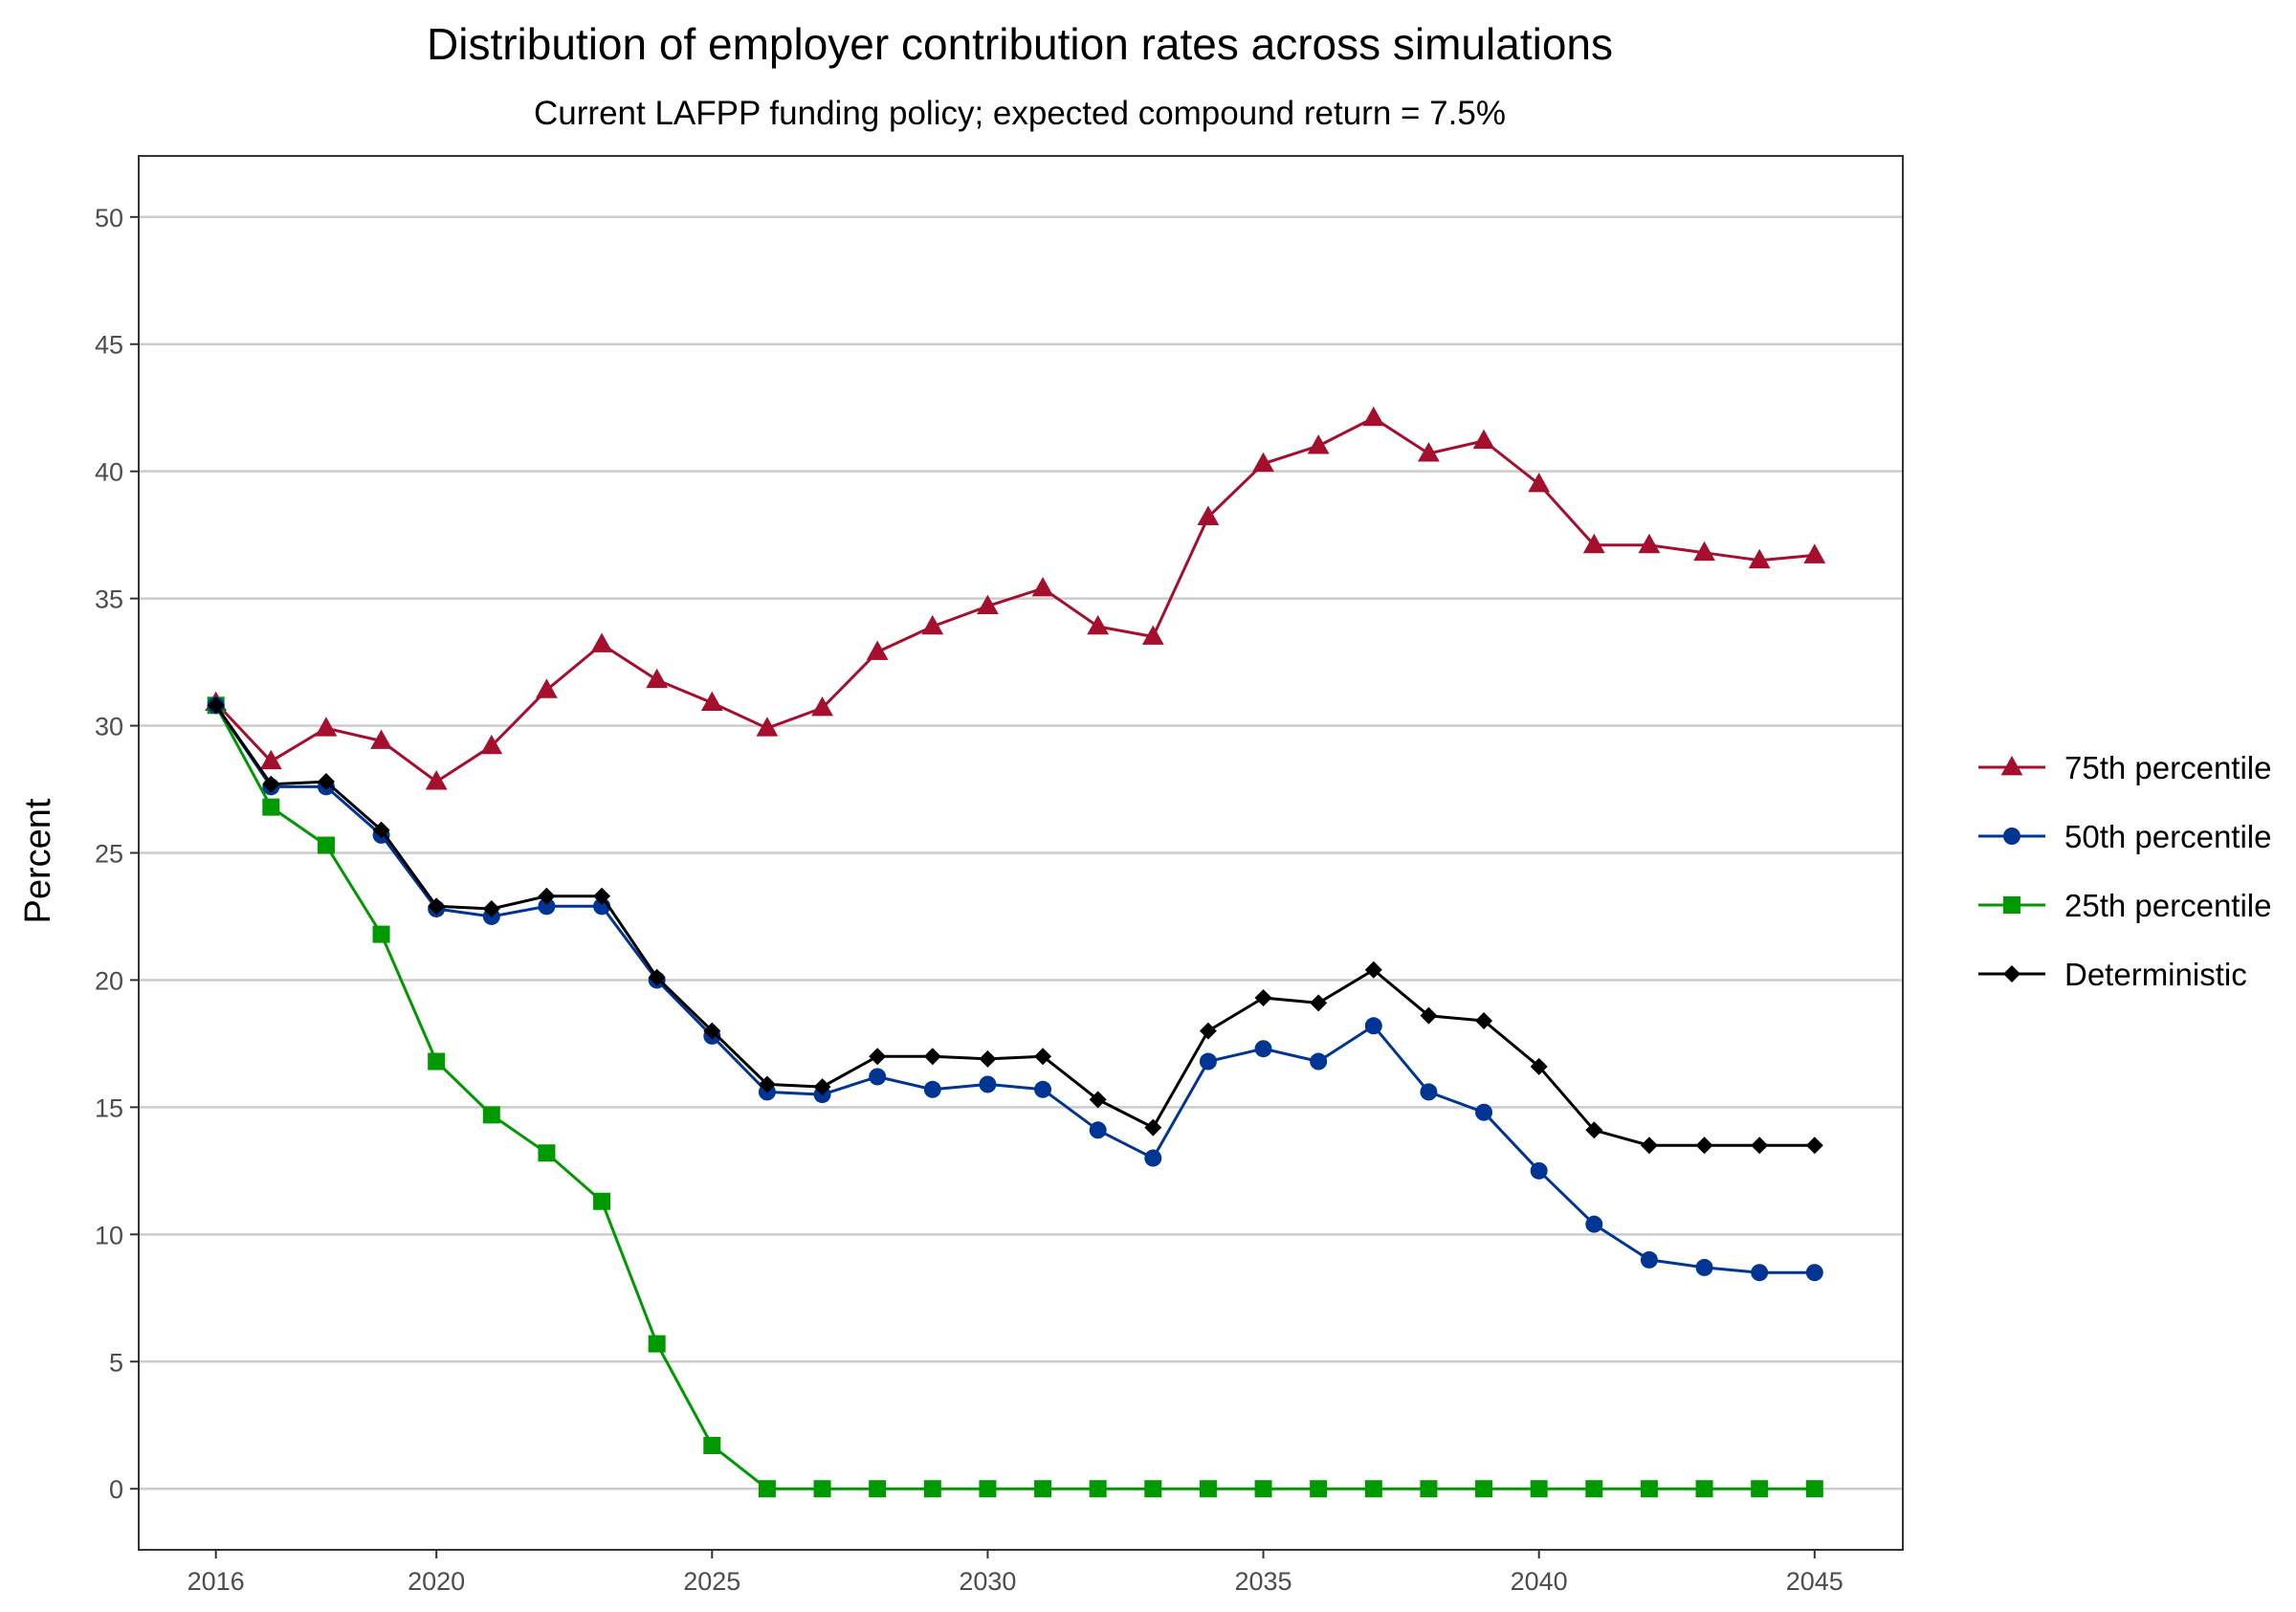 This screenshot has height=1612, width=2296. What do you see at coordinates (437, 1581) in the screenshot?
I see `x-tick-label: 2020` at bounding box center [437, 1581].